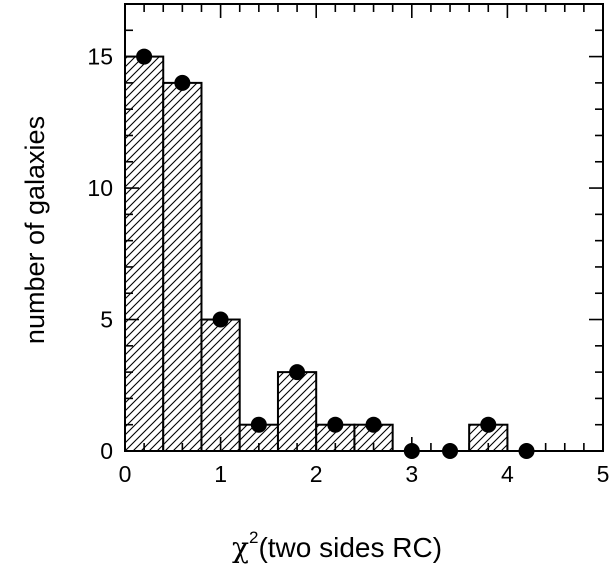  I want to click on y-tick-labels: 0 5 10 15, so click(100, 254).